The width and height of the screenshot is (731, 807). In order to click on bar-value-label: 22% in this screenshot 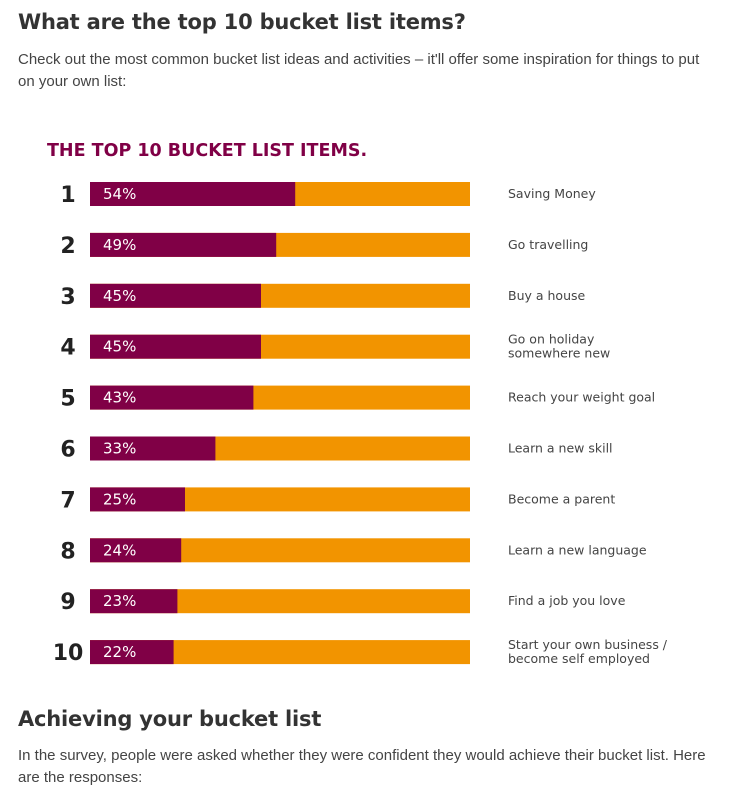, I will do `click(119, 652)`.